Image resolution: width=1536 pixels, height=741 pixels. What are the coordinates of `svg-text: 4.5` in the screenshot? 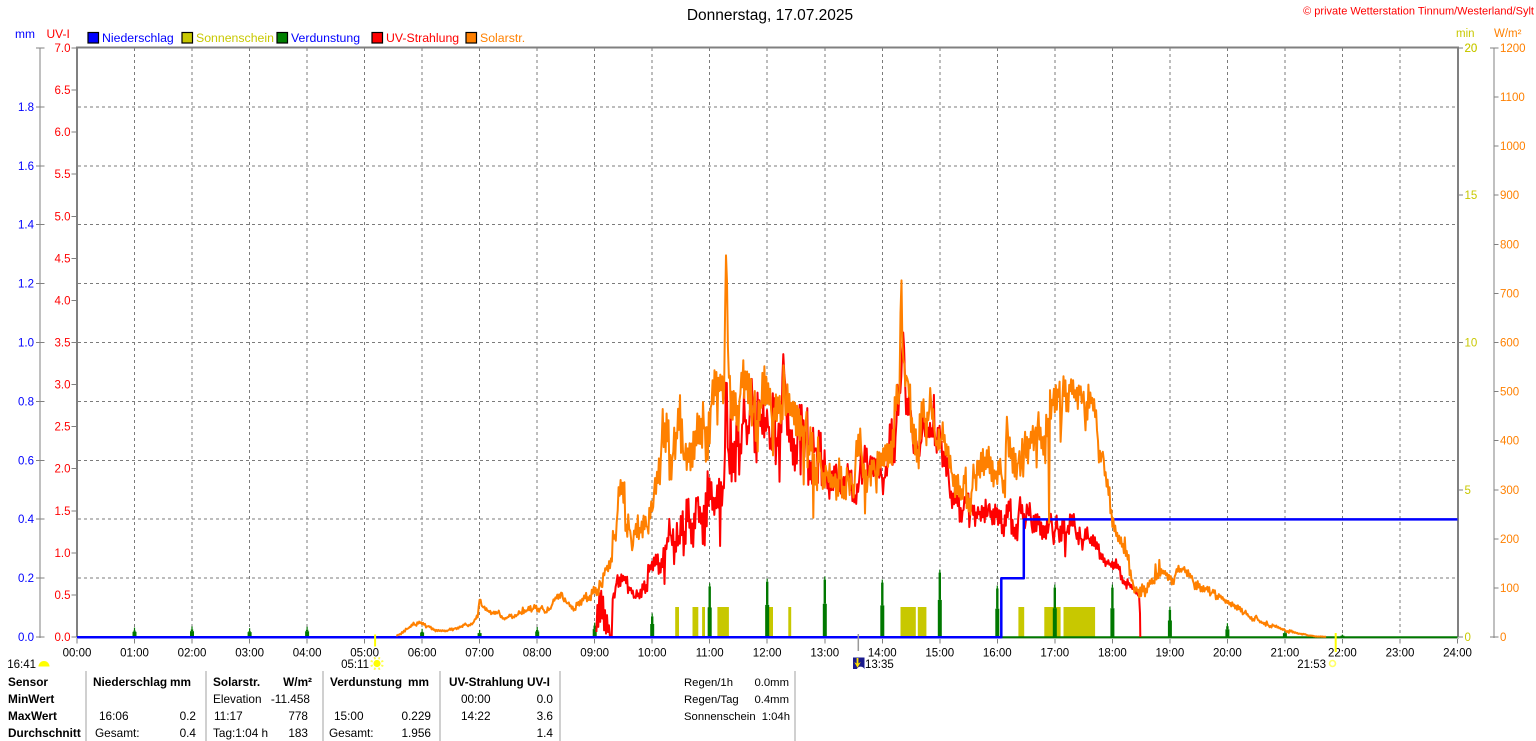 It's located at (63, 259).